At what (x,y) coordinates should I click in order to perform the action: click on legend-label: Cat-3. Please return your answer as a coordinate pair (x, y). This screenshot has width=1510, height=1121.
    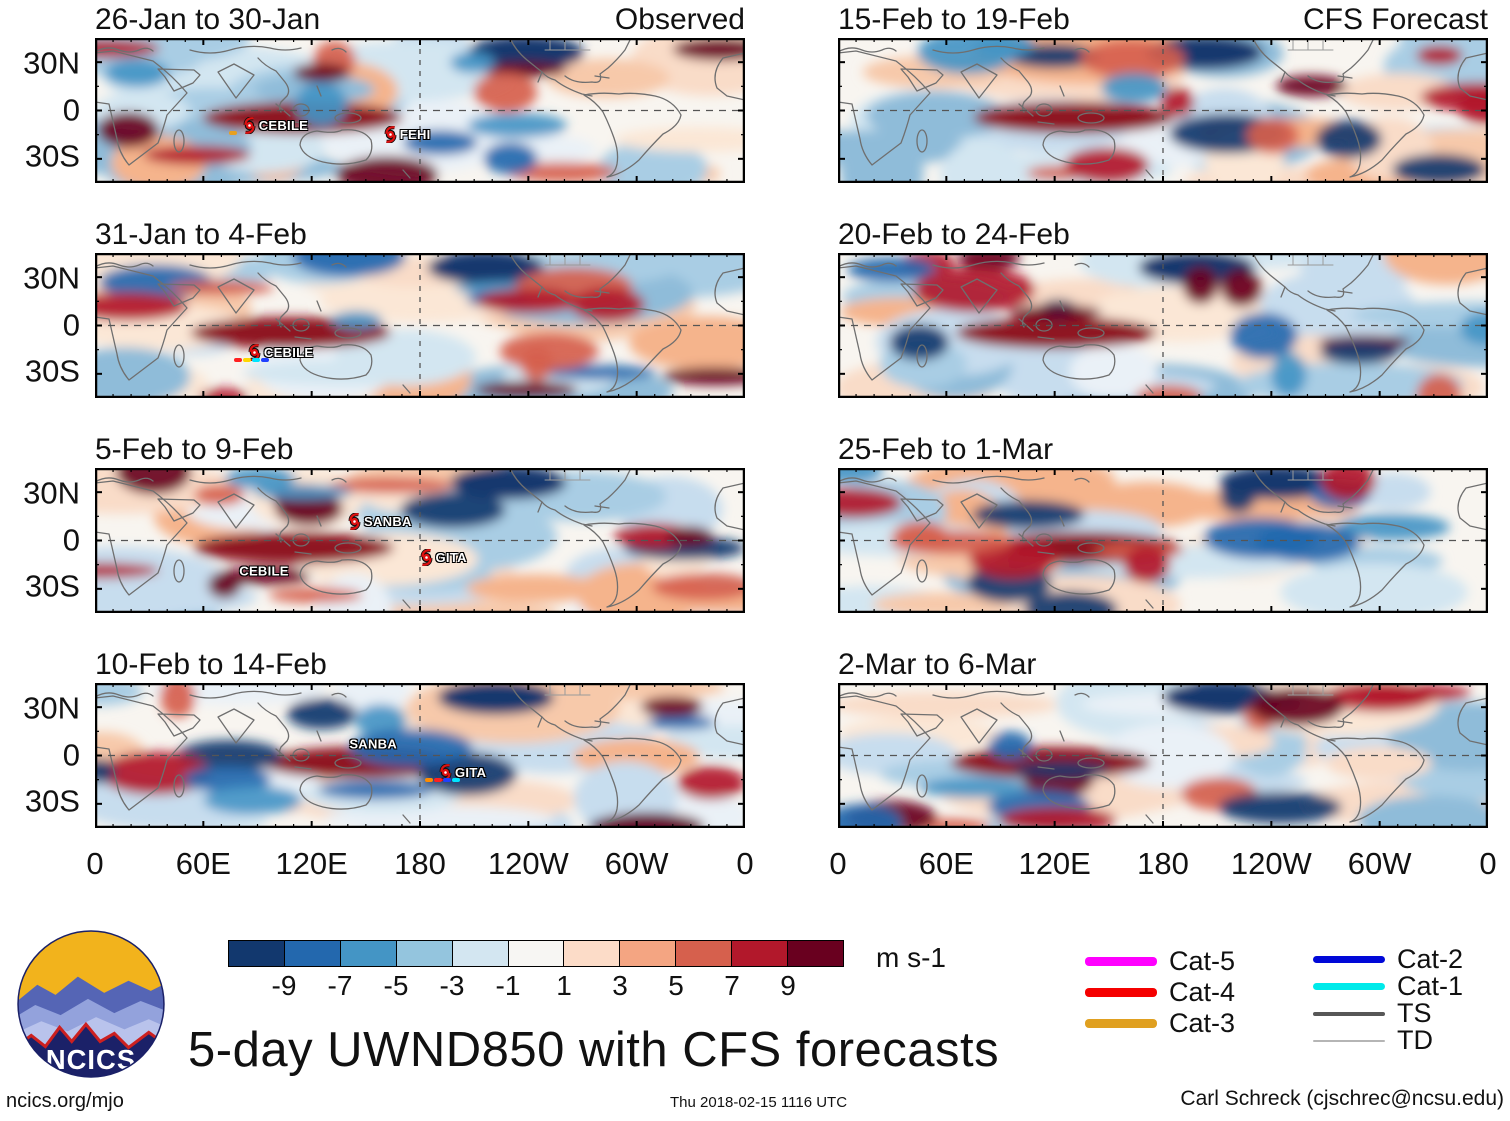
    Looking at the image, I should click on (1202, 1023).